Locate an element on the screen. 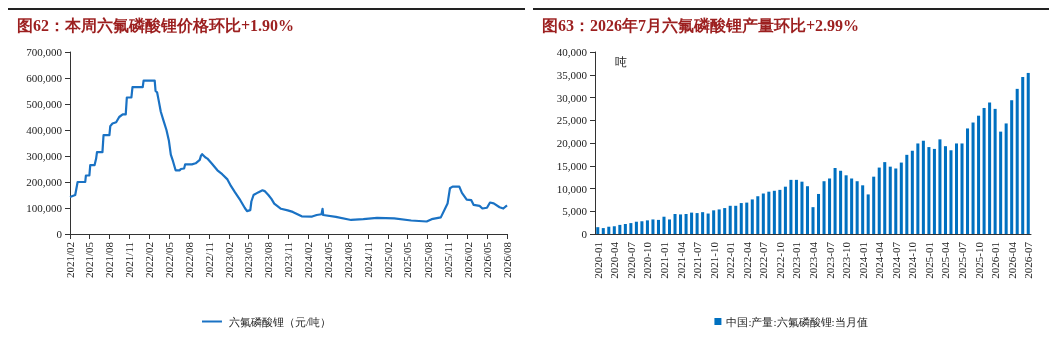 This screenshot has width=1057, height=344. legend-label: 中国:产量:六氟磷酸锂:当月值 is located at coordinates (797, 321).